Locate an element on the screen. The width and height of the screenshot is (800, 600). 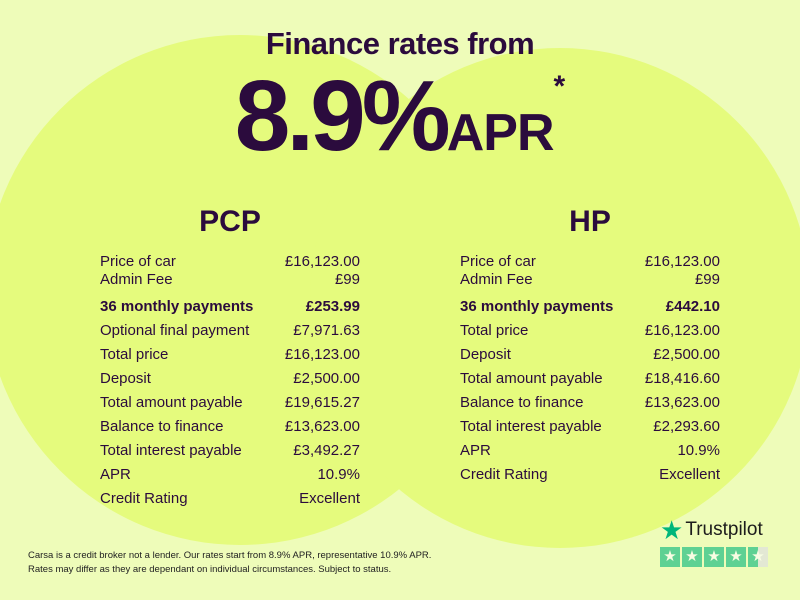
rate-asterisk: * is located at coordinates (559, 86).